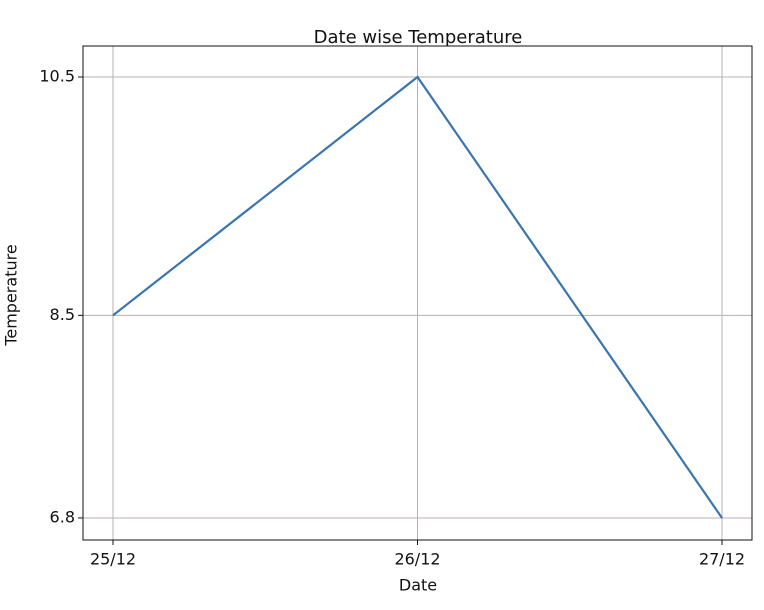 Image resolution: width=764 pixels, height=610 pixels. I want to click on x-tick-label: 26/12, so click(417, 559).